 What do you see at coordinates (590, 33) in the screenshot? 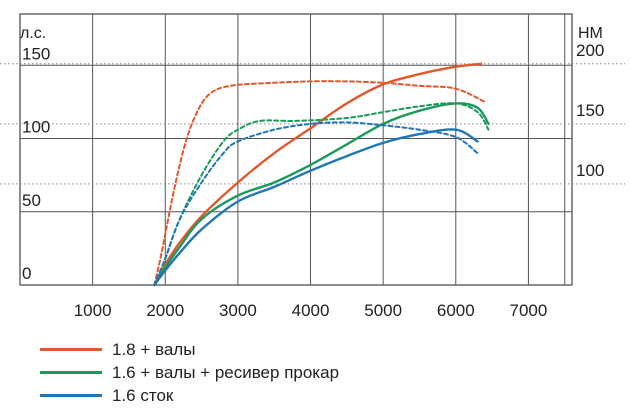
I see `right-axis-unit: НМ` at bounding box center [590, 33].